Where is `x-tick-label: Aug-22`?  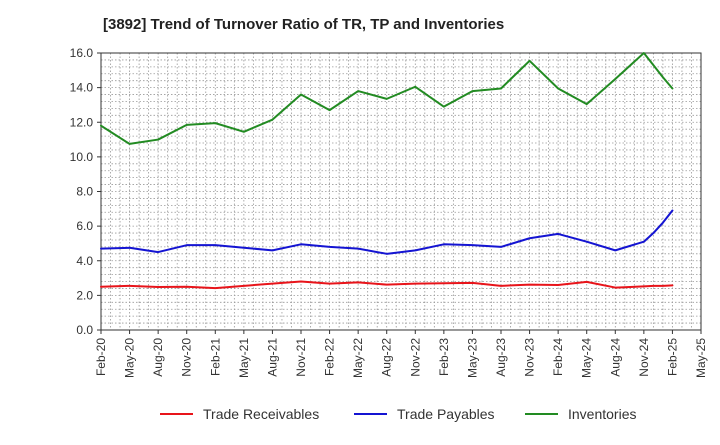 x-tick-label: Aug-22 is located at coordinates (387, 357).